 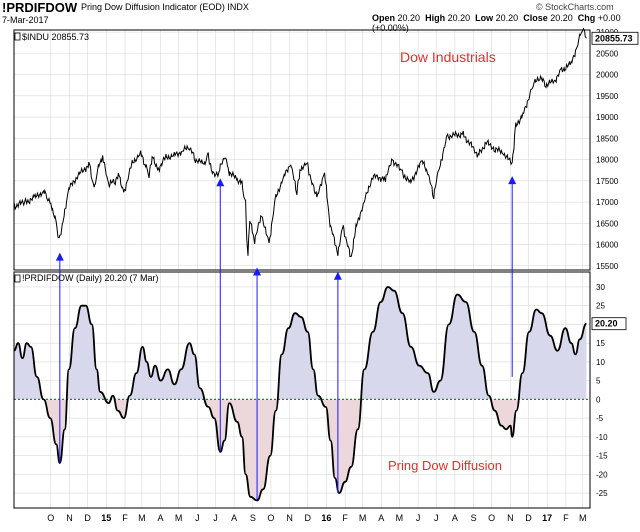 What do you see at coordinates (435, 18) in the screenshot?
I see `high-label: High` at bounding box center [435, 18].